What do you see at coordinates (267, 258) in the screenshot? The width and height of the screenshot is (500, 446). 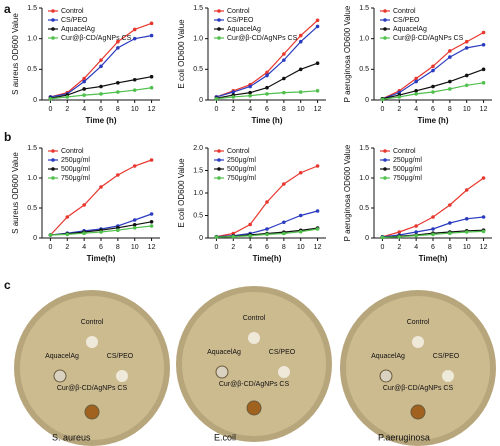 I see `x-axis-title: Time(h)` at bounding box center [267, 258].